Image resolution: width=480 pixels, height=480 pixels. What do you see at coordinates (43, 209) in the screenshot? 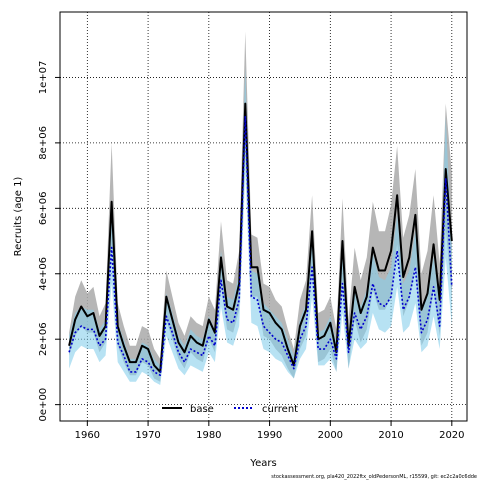
I see `y-tick-label-6e+06: 6e+06` at bounding box center [43, 209].